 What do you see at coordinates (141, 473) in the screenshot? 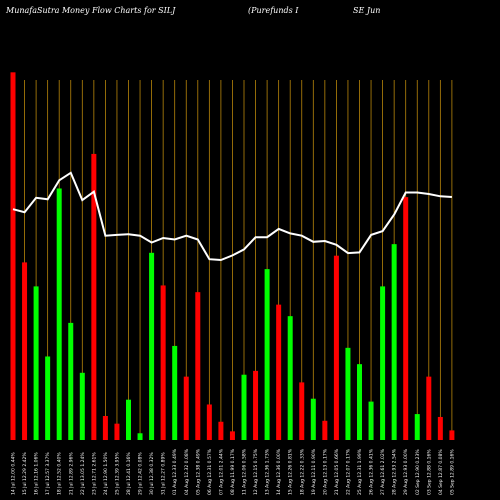
I see `x-tick-label: 29 Jul 12.42 0.08%` at bounding box center [141, 473].